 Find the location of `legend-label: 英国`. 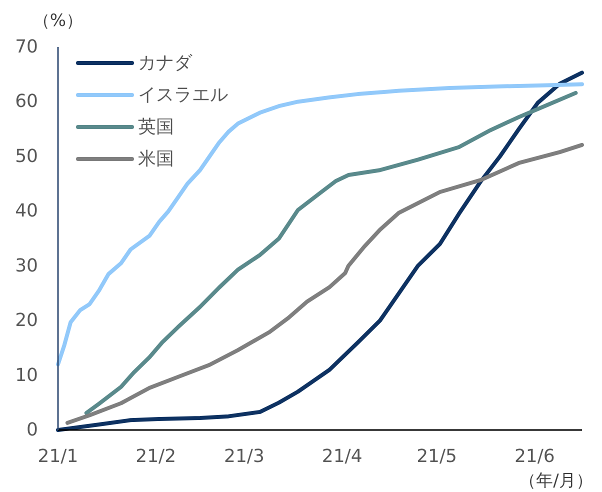

legend-label: 英国 is located at coordinates (156, 127).